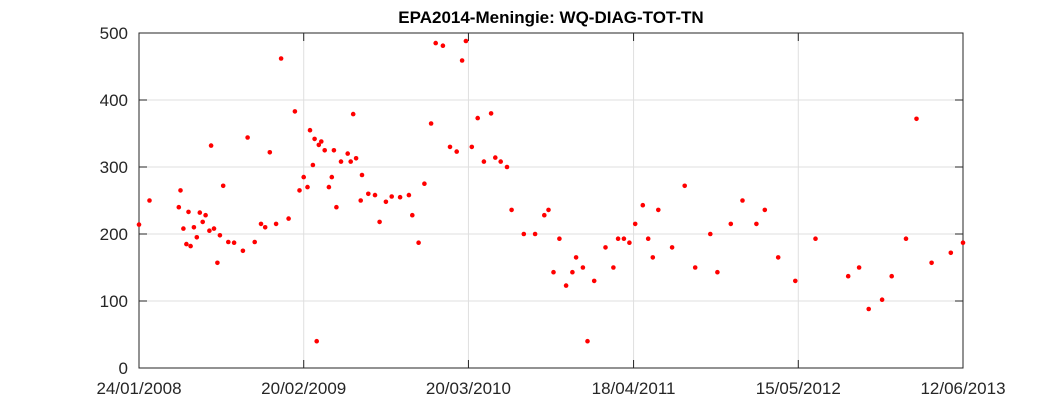 The height and width of the screenshot is (413, 1063). Describe the element at coordinates (962, 388) in the screenshot. I see `x-tick-label: 12/06/2013` at that location.